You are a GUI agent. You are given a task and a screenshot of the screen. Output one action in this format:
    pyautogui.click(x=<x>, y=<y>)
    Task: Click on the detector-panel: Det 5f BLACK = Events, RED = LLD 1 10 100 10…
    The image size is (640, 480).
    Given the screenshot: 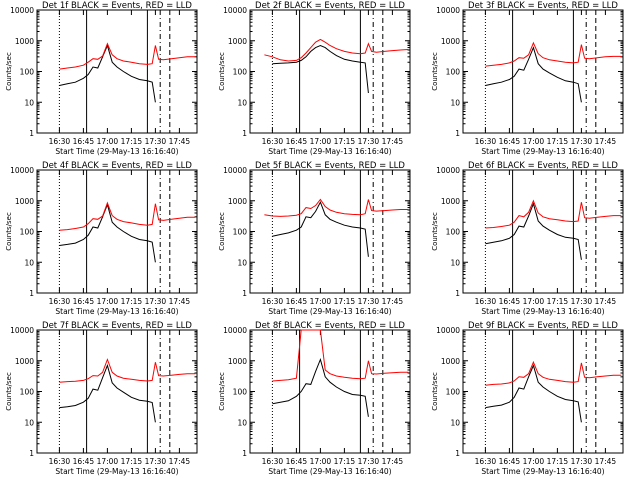 What is the action you would take?
    pyautogui.click(x=314, y=238)
    